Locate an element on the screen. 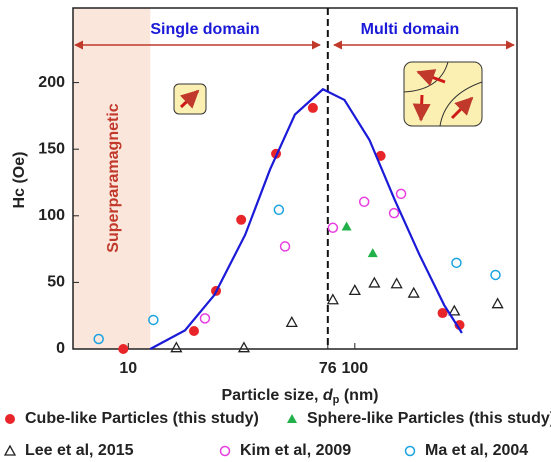 The height and width of the screenshot is (462, 551). x-label-part: d is located at coordinates (328, 395).